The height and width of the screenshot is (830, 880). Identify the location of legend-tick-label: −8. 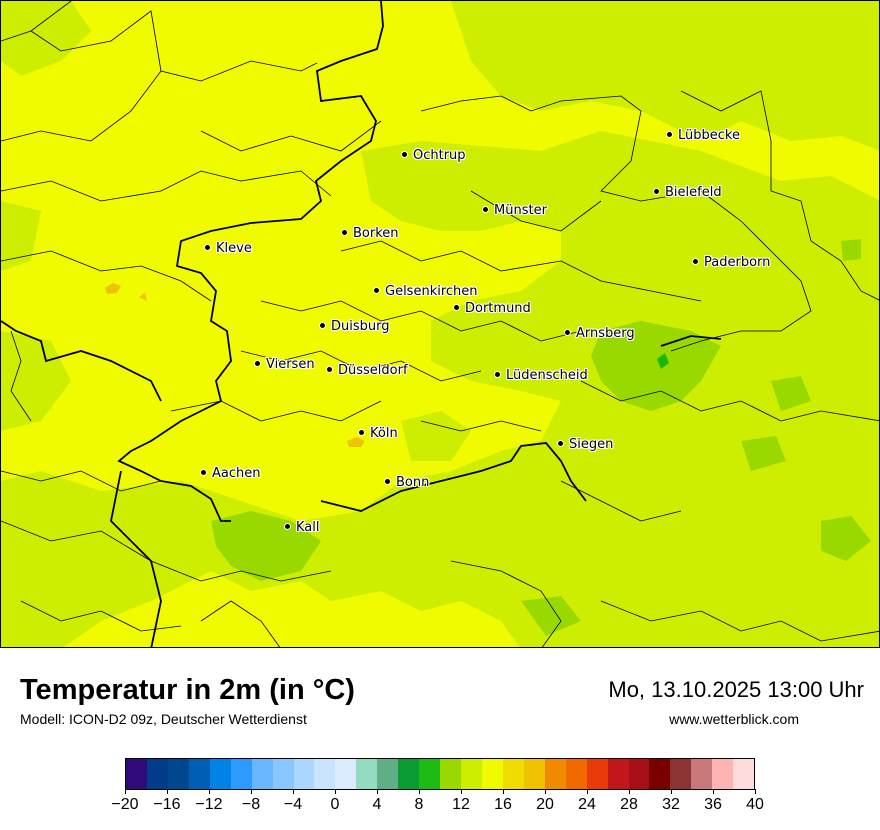
(251, 804).